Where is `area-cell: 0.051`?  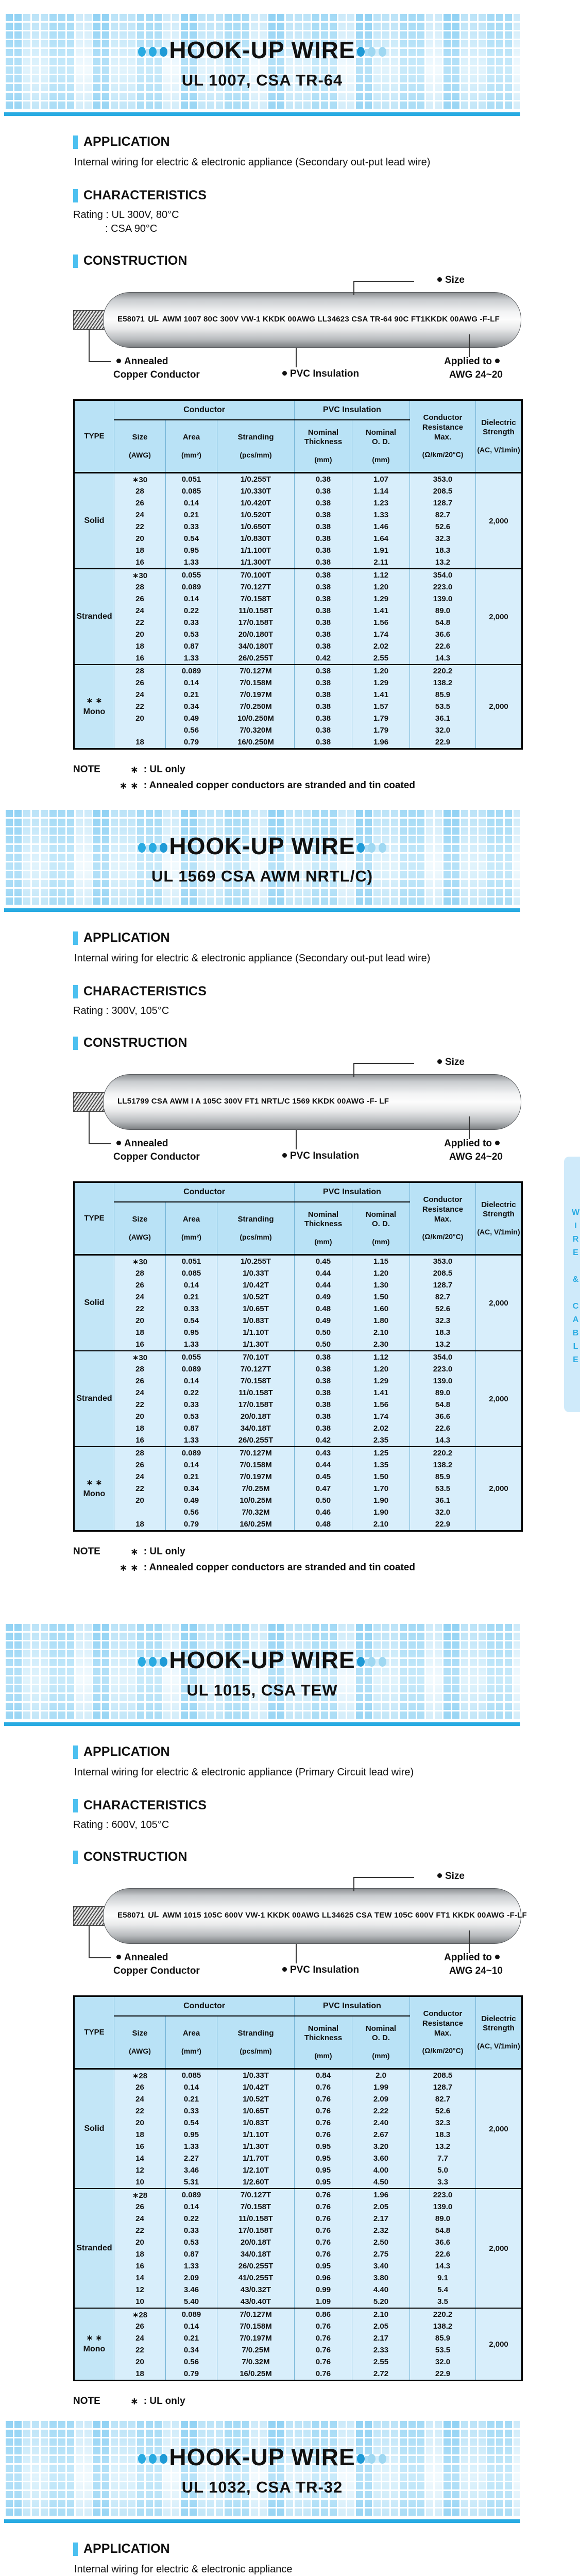 area-cell: 0.051 is located at coordinates (191, 478).